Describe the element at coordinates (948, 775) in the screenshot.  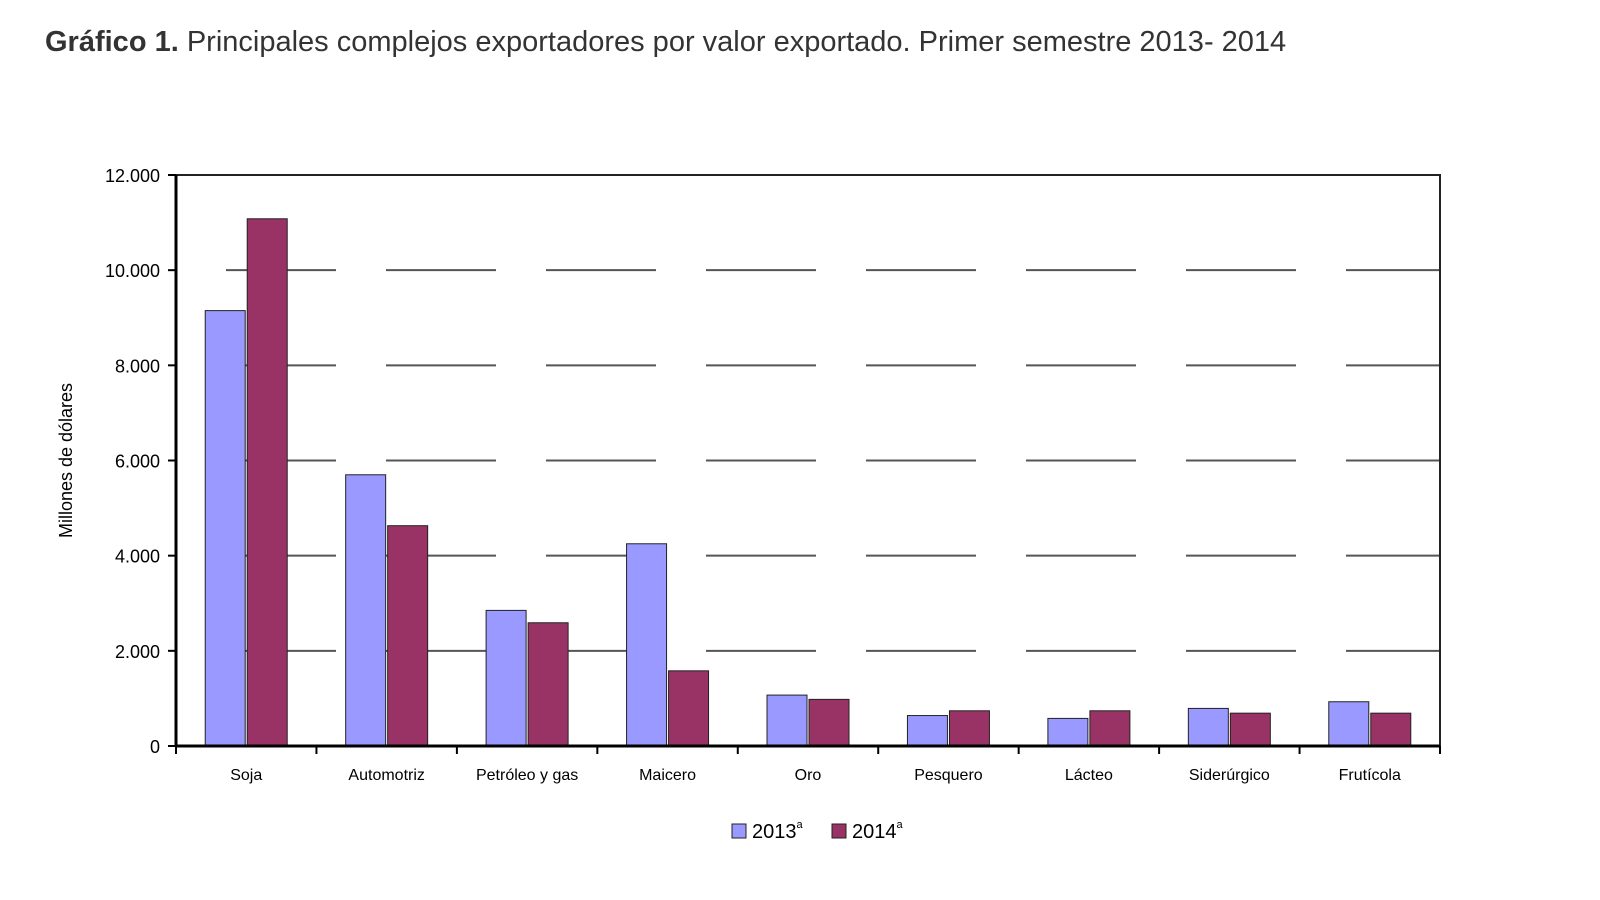
I see `x-category-label: Pesquero` at that location.